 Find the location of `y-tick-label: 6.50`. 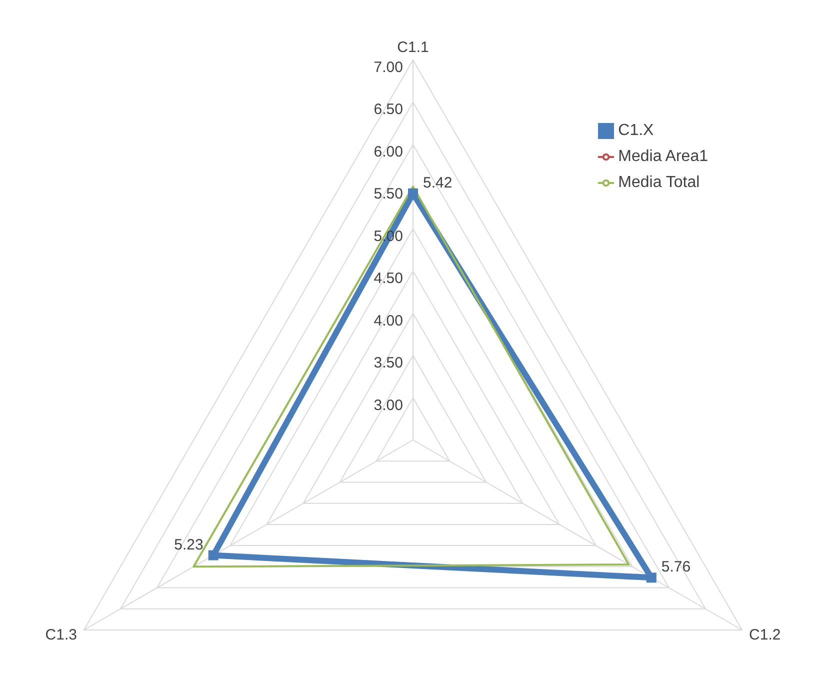

y-tick-label: 6.50 is located at coordinates (388, 109).